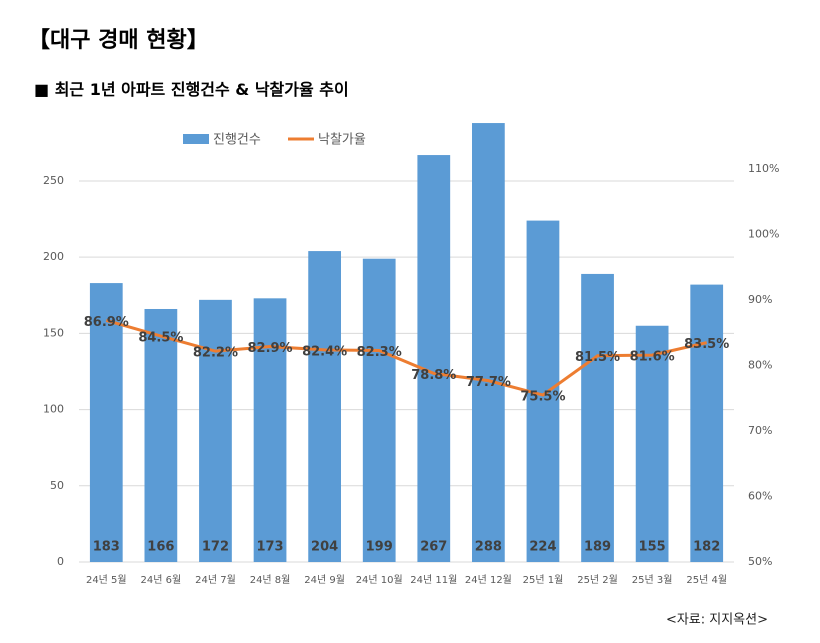 The image size is (820, 643). I want to click on y2-tick-label: 110%, so click(763, 168).